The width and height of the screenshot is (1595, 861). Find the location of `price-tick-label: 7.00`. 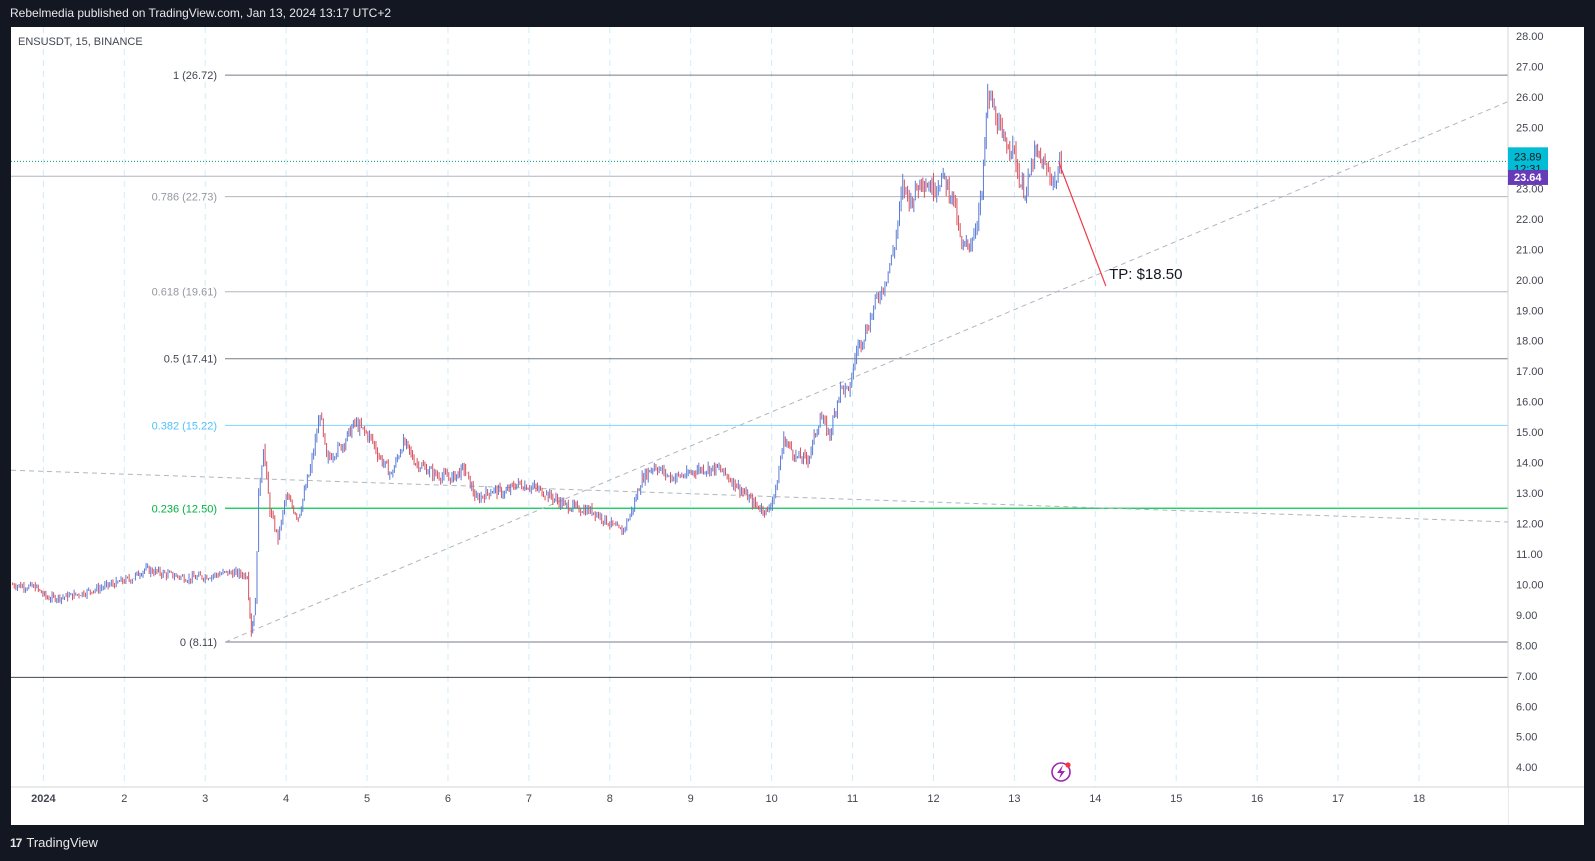

price-tick-label: 7.00 is located at coordinates (1526, 677).